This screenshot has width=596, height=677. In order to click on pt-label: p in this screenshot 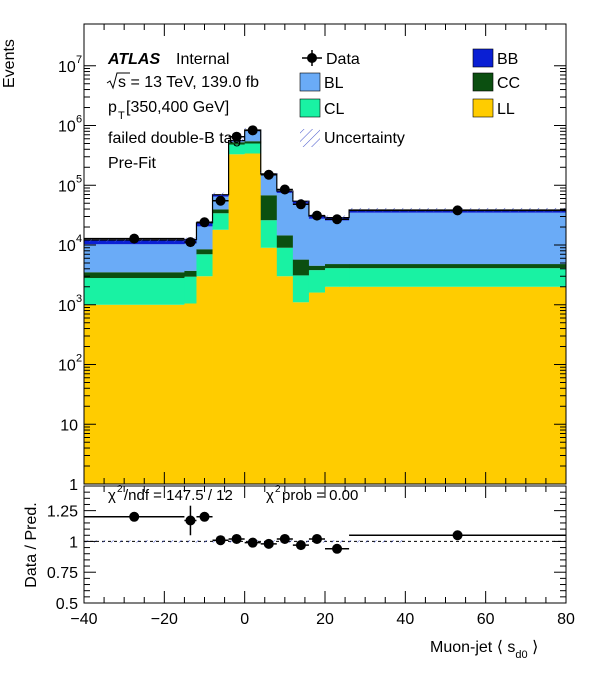, I will do `click(112, 107)`.